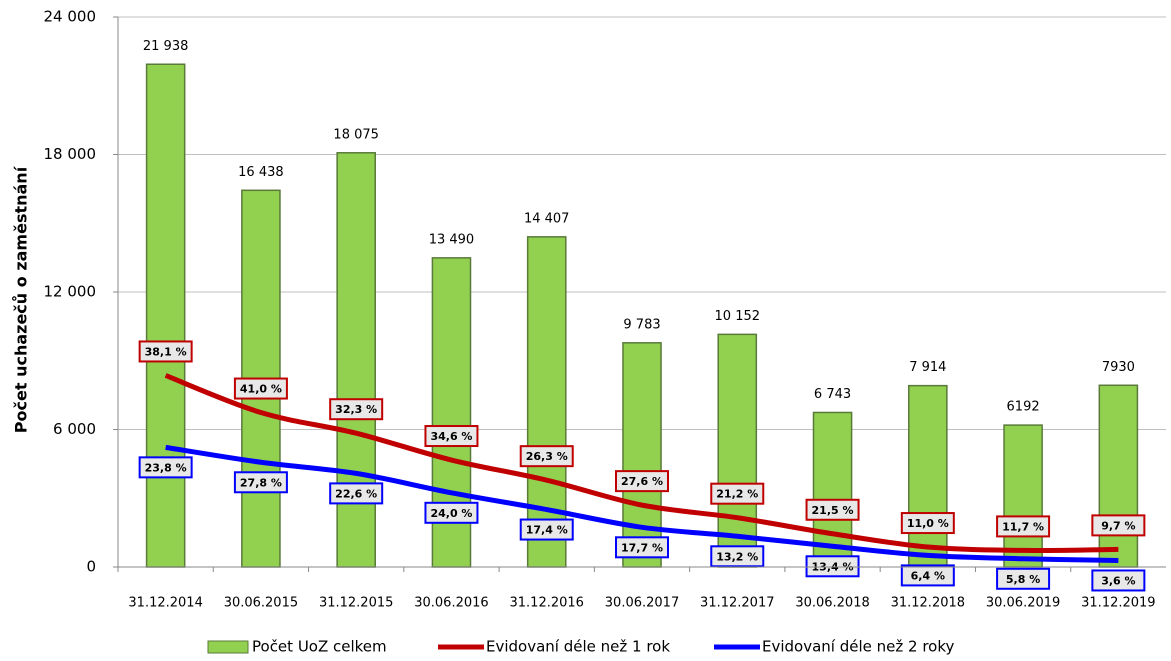 The image size is (1171, 661). I want to click on data-label: 17,4 %, so click(547, 530).